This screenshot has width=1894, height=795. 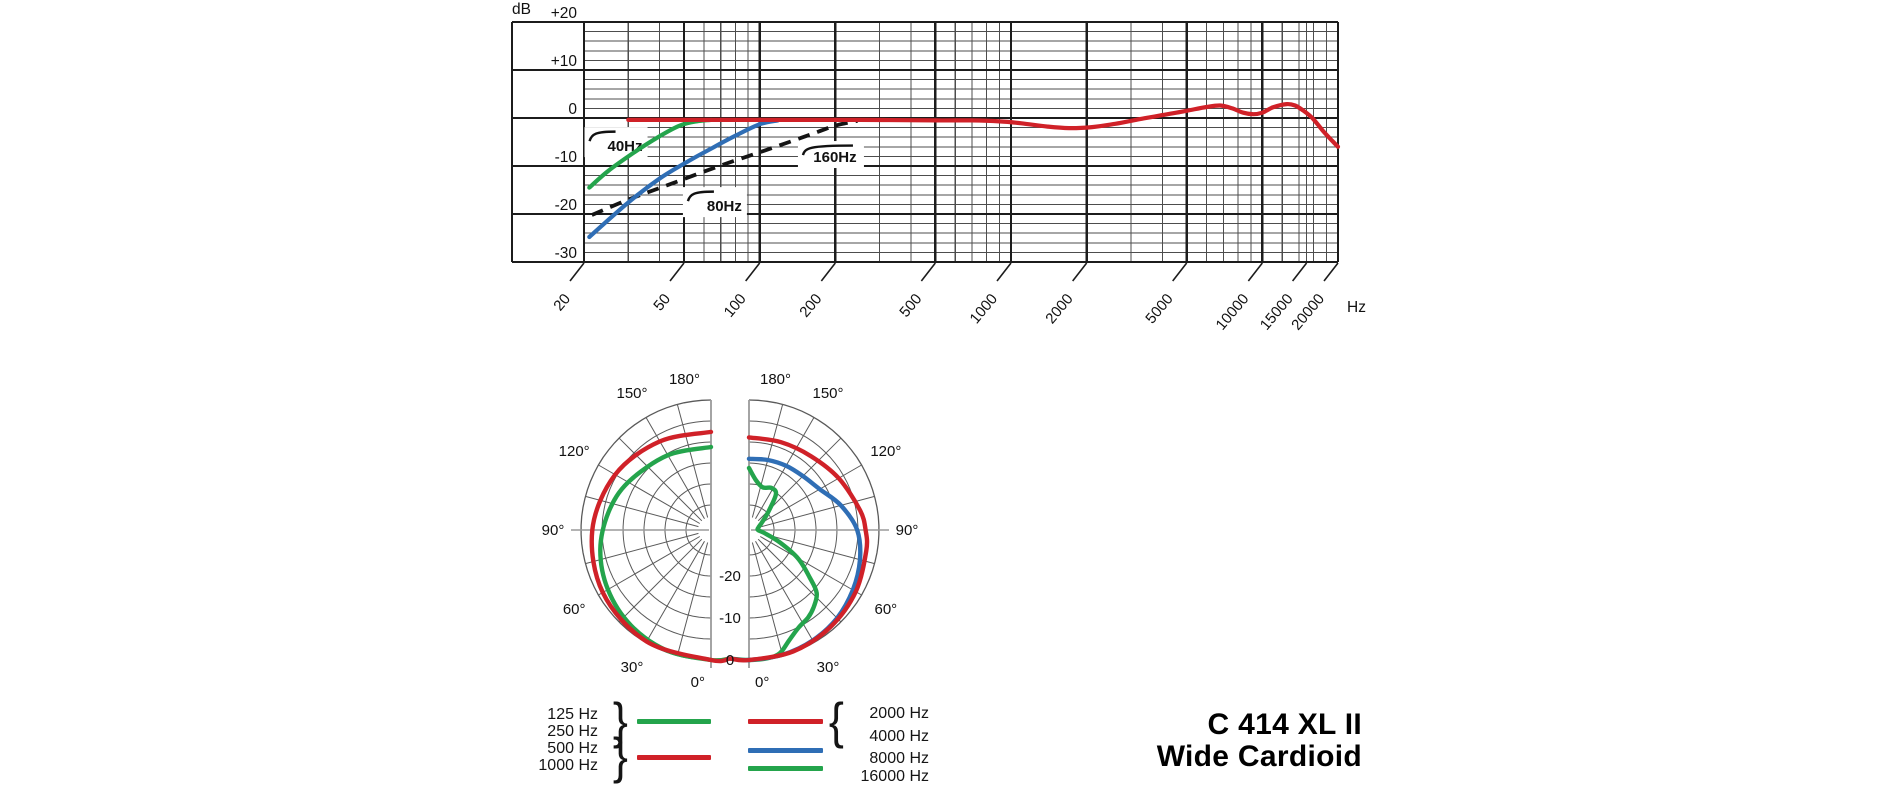 I want to click on x-tick-label: 2000, so click(x=1059, y=309).